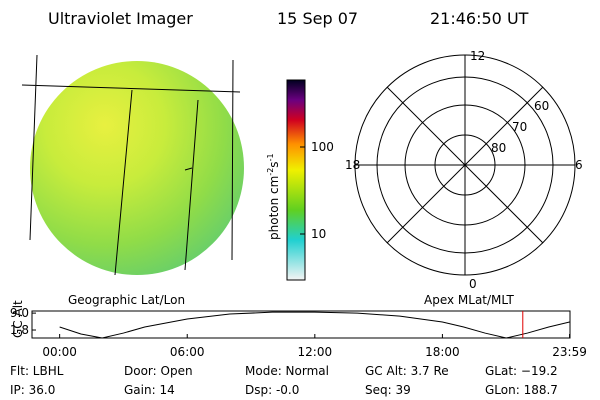 The image size is (600, 400). I want to click on status-field: GLat: −19.2, so click(521, 371).